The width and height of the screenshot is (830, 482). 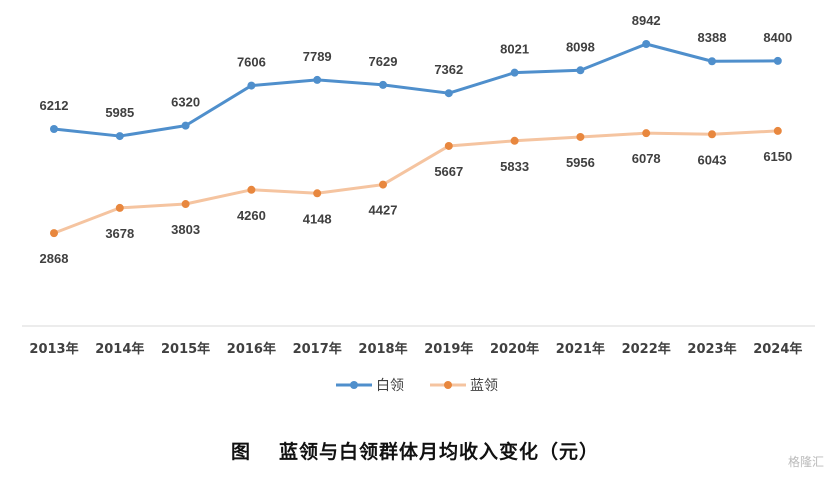 What do you see at coordinates (54, 105) in the screenshot?
I see `data-label: 6212` at bounding box center [54, 105].